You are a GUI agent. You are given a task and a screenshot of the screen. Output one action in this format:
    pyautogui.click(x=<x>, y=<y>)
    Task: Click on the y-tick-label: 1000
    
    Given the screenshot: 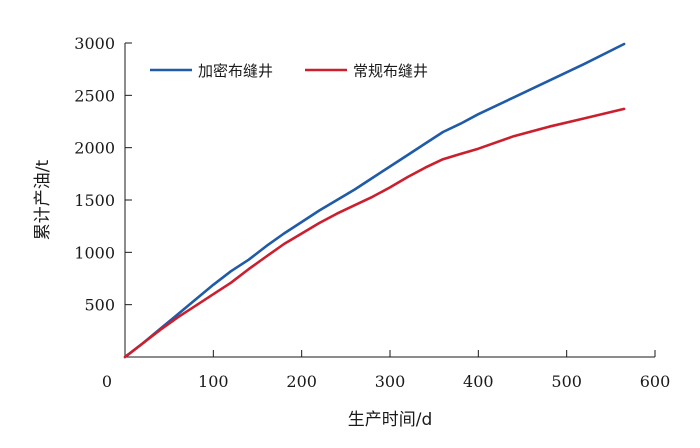 What is the action you would take?
    pyautogui.click(x=94, y=252)
    